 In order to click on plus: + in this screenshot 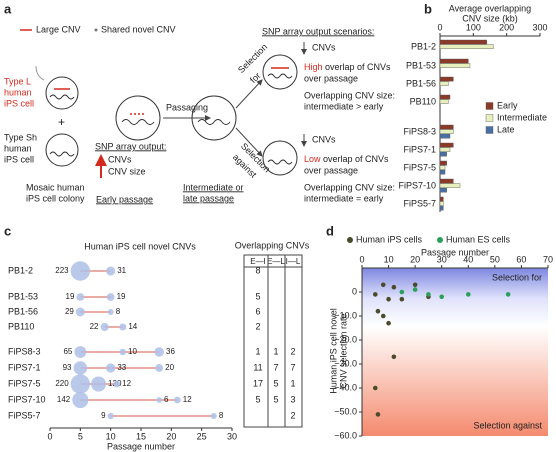, I will do `click(61, 122)`.